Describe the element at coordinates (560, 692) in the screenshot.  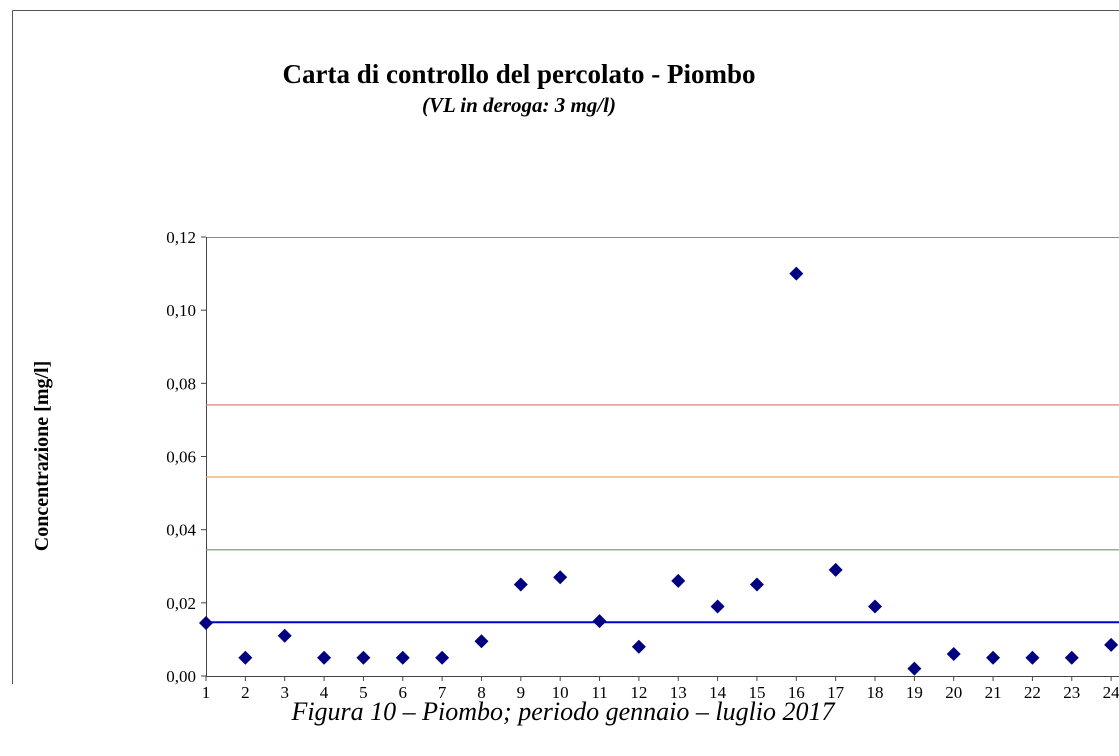
I see `x-tick-label: 10` at that location.